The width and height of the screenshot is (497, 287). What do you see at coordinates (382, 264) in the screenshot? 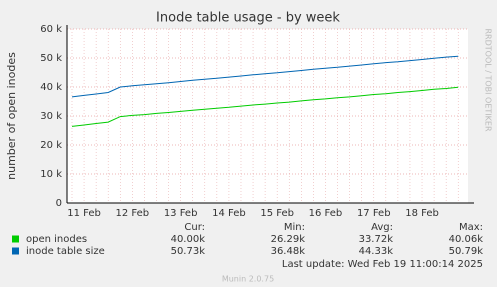
I see `last-update: Last update: Wed Feb 19 11:00:14 2025` at bounding box center [382, 264].